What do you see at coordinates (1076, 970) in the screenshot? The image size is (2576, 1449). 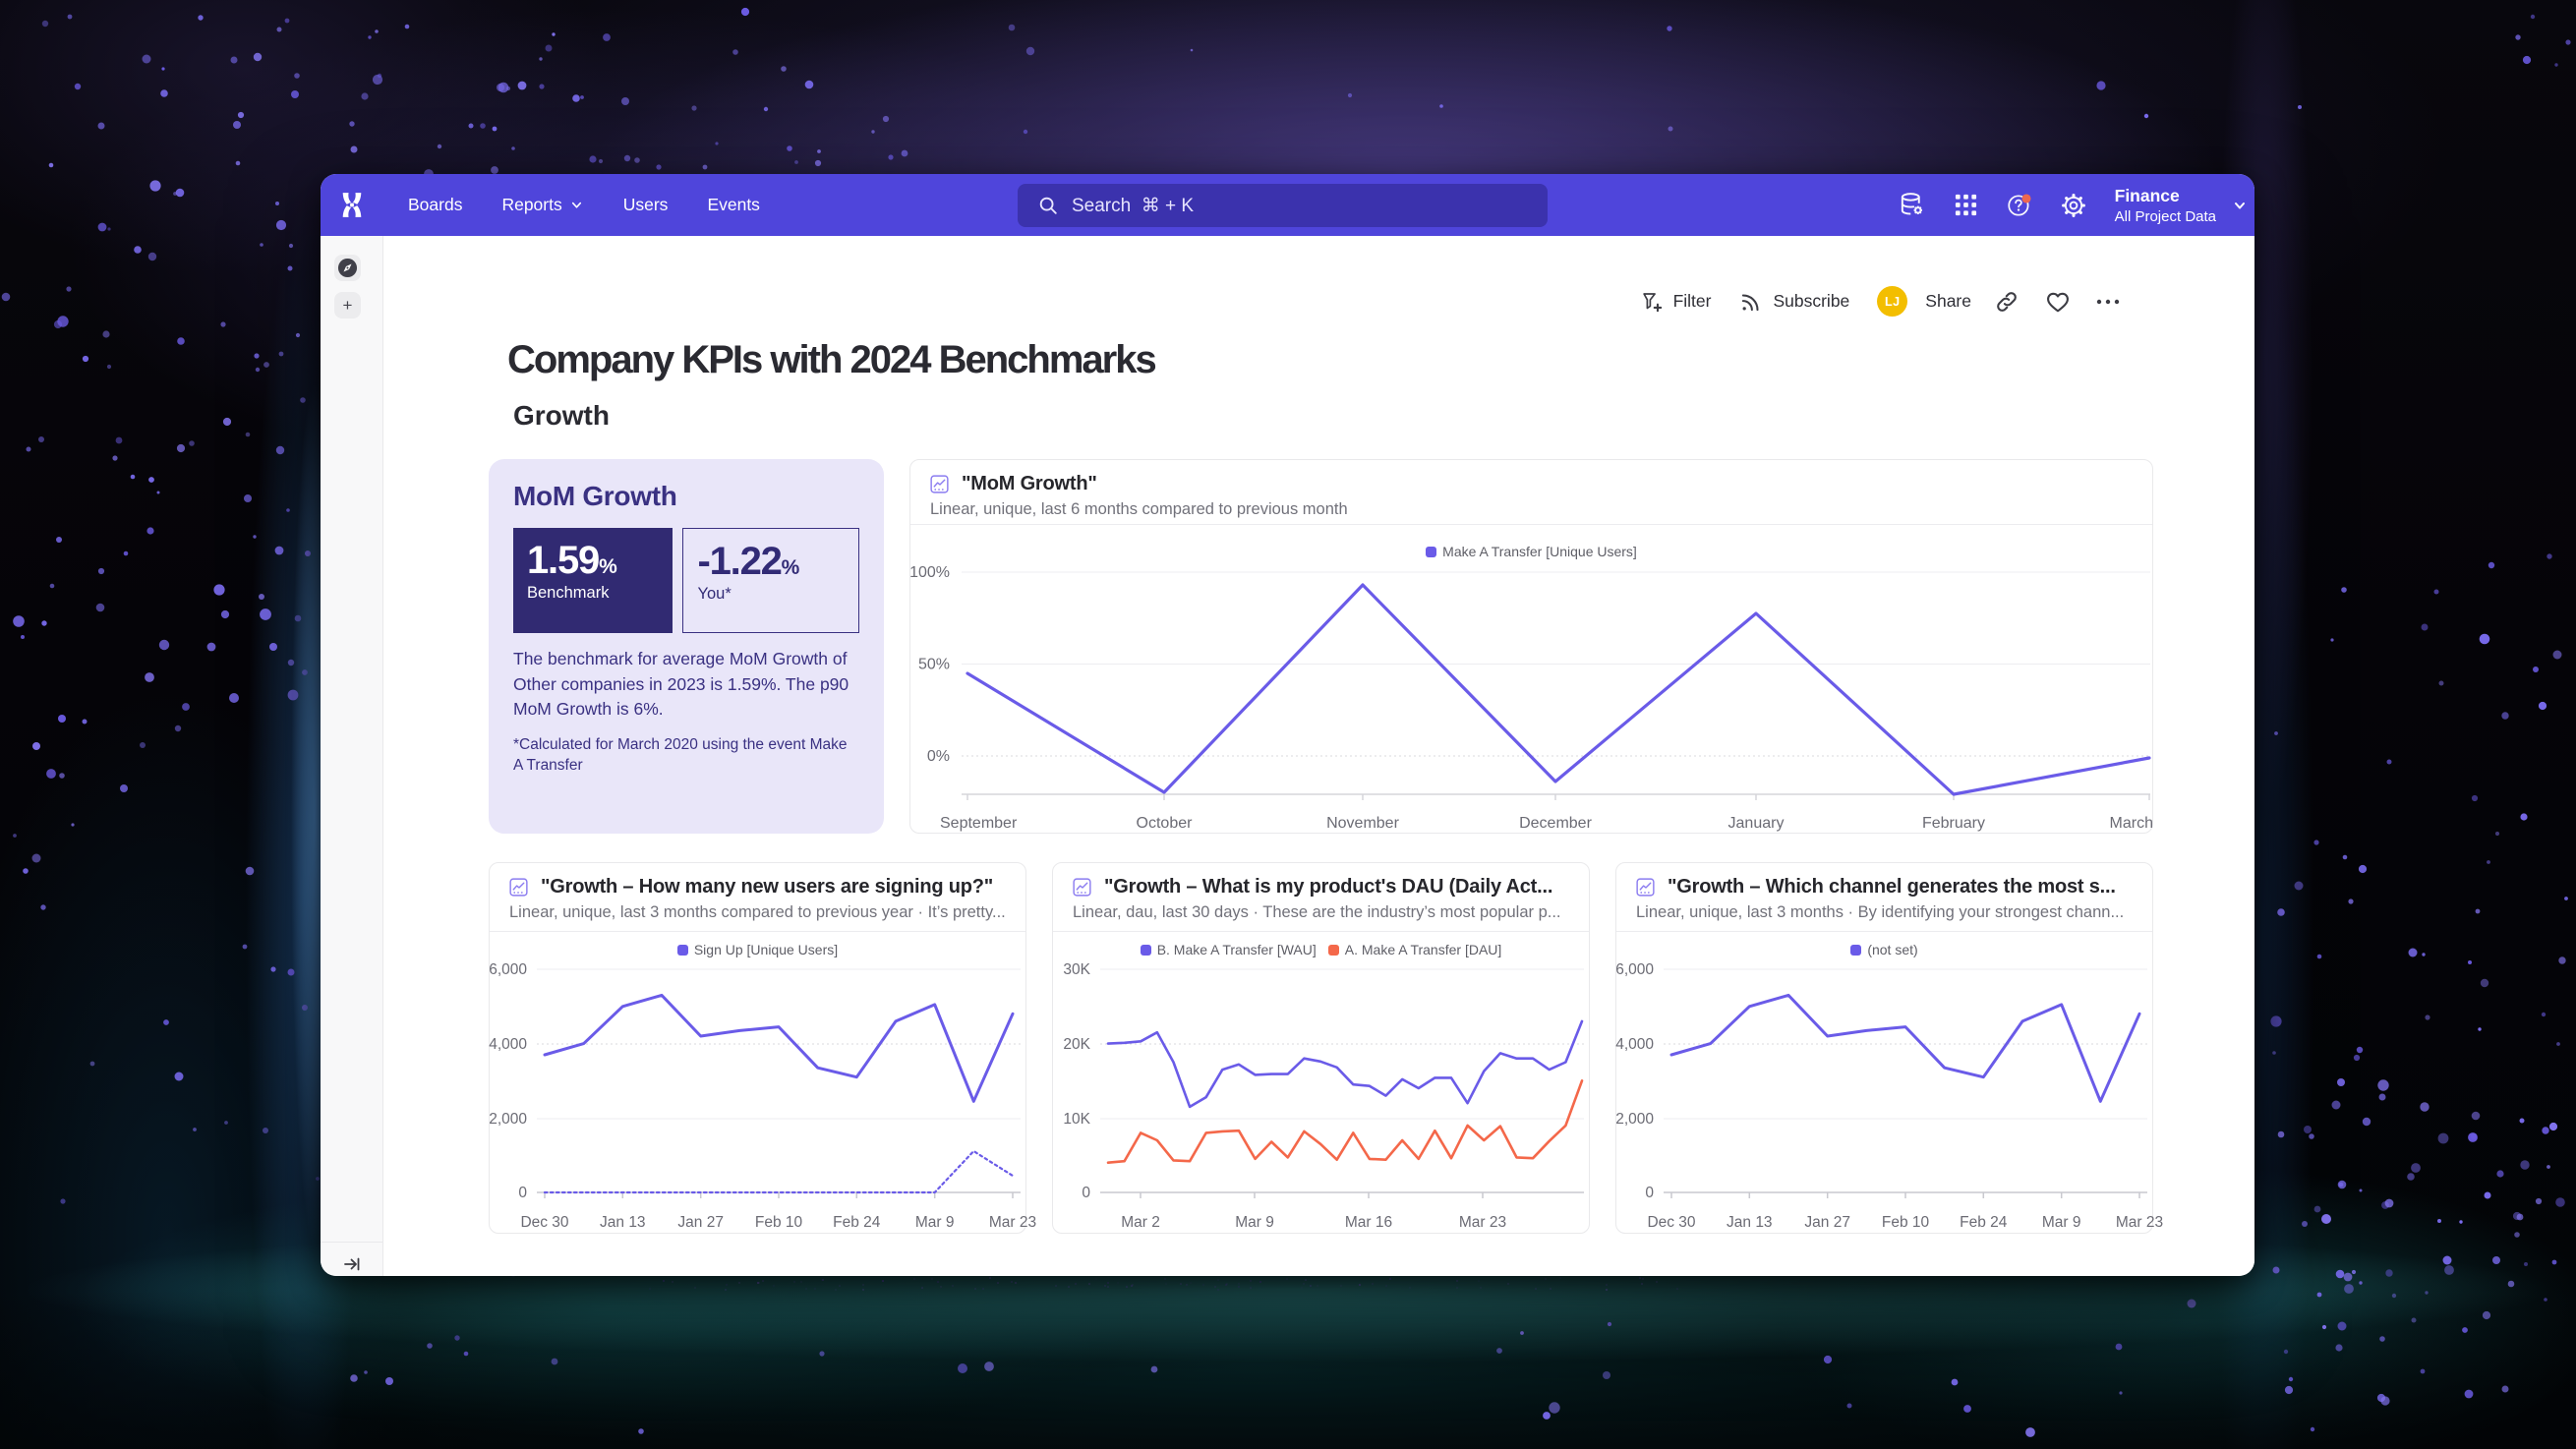 I see `svg-text: 30K` at bounding box center [1076, 970].